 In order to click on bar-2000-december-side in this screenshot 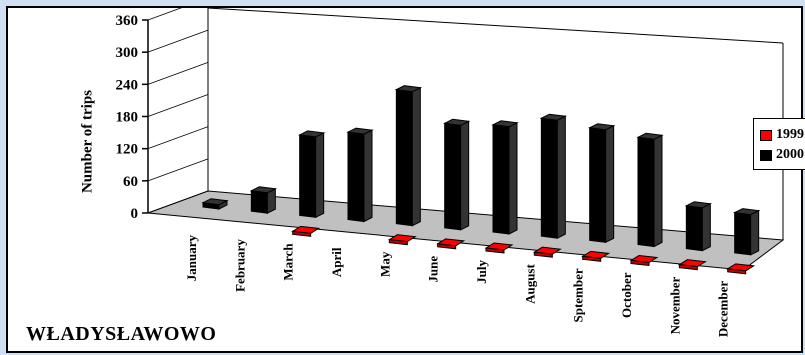, I will do `click(755, 232)`.